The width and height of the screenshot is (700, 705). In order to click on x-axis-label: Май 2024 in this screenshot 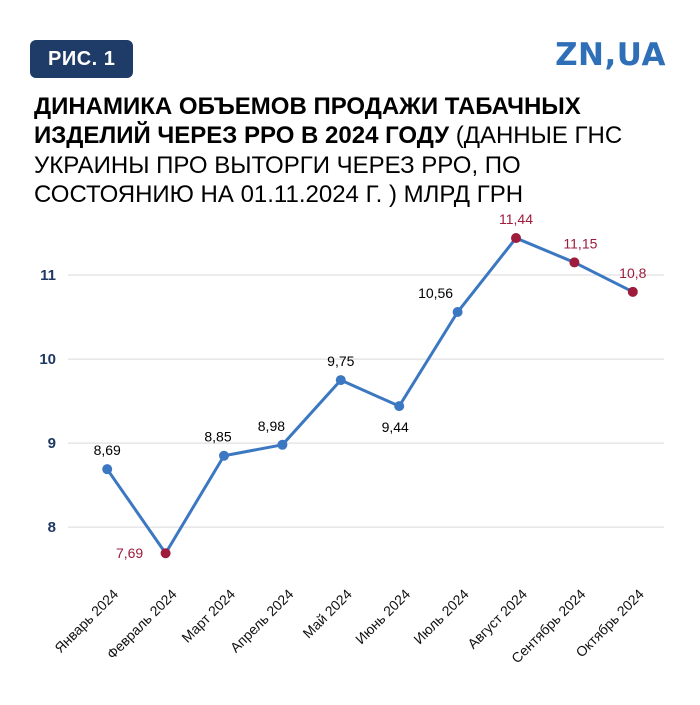, I will do `click(327, 614)`.